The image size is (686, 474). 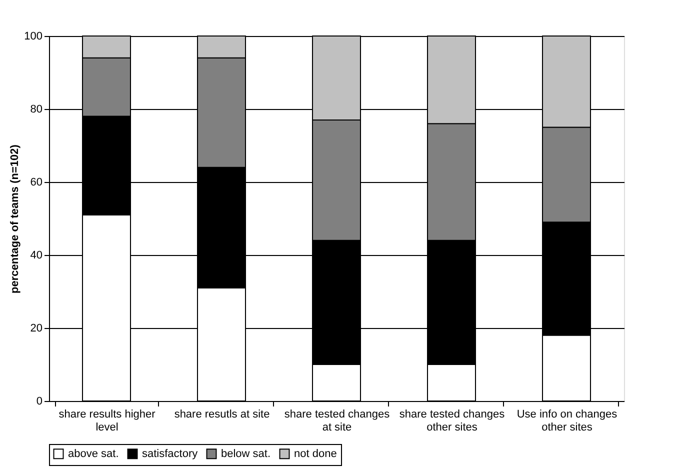 What do you see at coordinates (39, 402) in the screenshot?
I see `y-tick-label: 0` at bounding box center [39, 402].